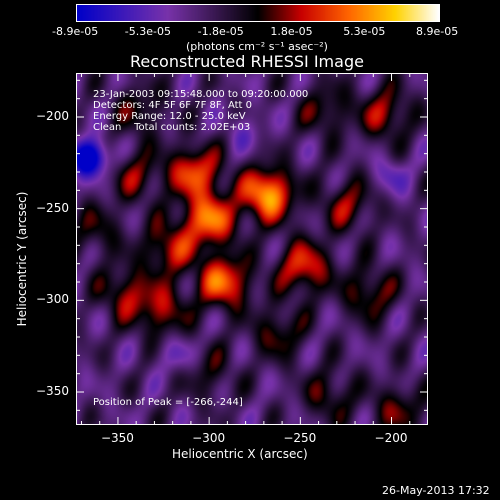 The image size is (500, 500). What do you see at coordinates (117, 438) in the screenshot?
I see `x-tick-label: −350` at bounding box center [117, 438].